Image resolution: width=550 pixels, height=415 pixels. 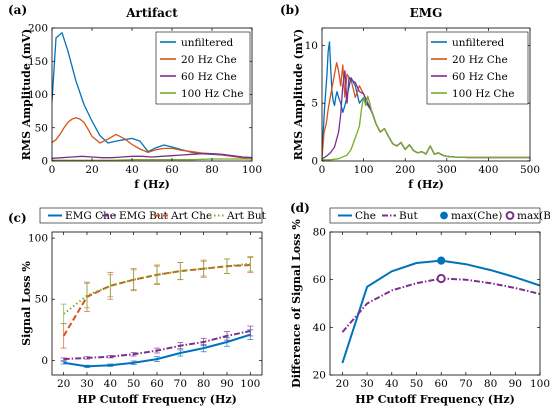 I want to click on legend-label: Art But, so click(x=246, y=216).